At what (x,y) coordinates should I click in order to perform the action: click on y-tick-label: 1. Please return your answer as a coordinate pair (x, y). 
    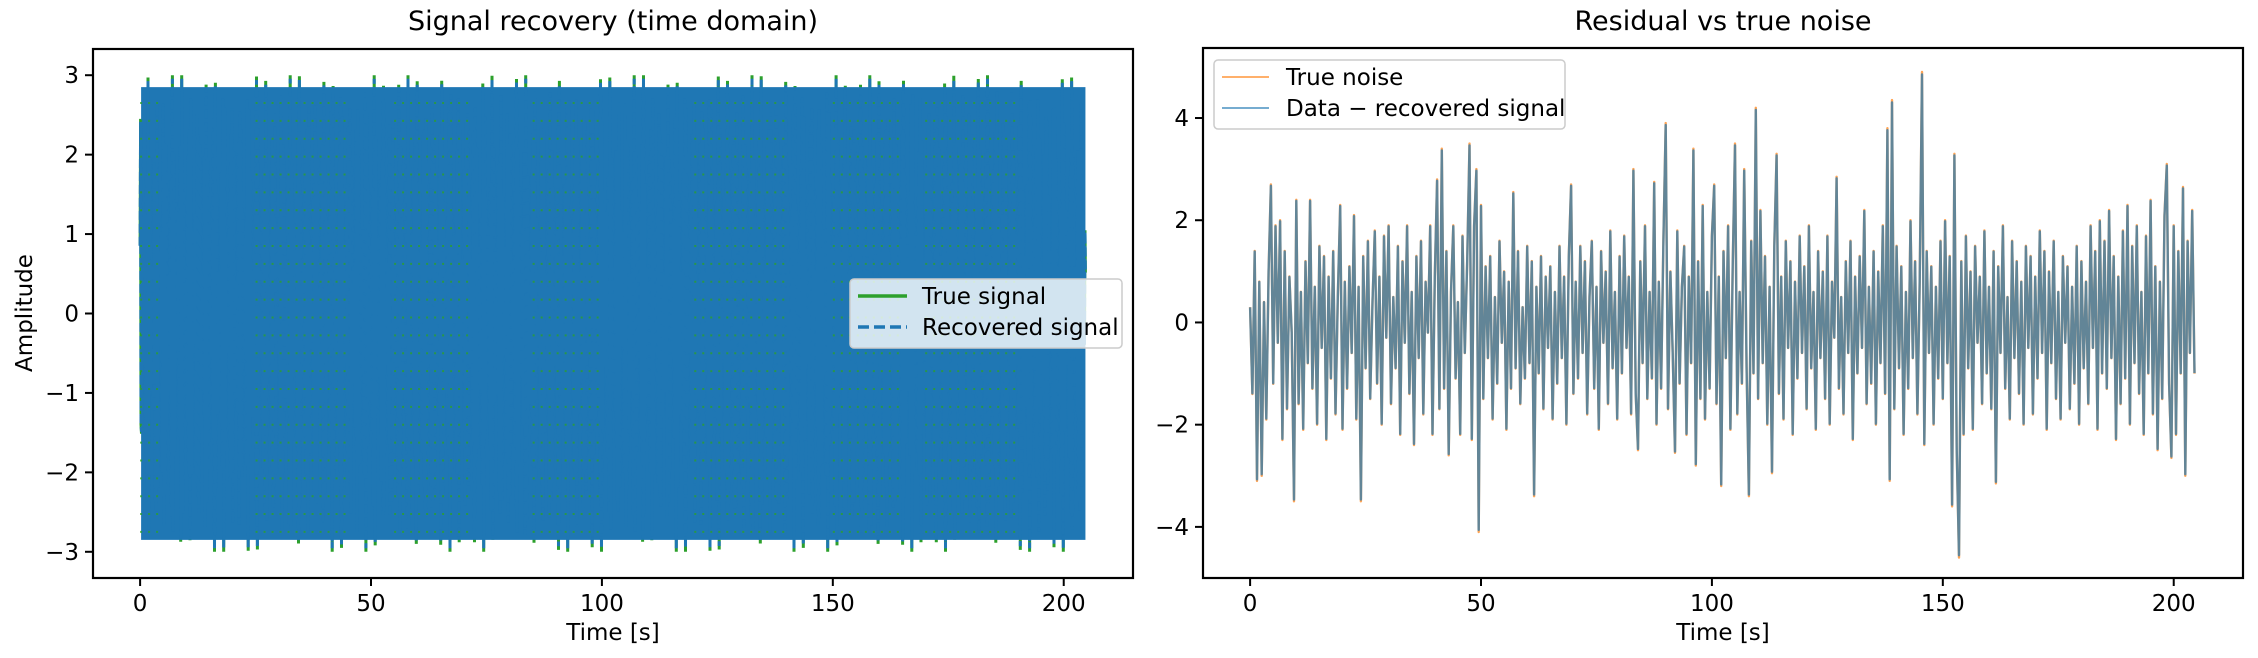
    Looking at the image, I should click on (71, 235).